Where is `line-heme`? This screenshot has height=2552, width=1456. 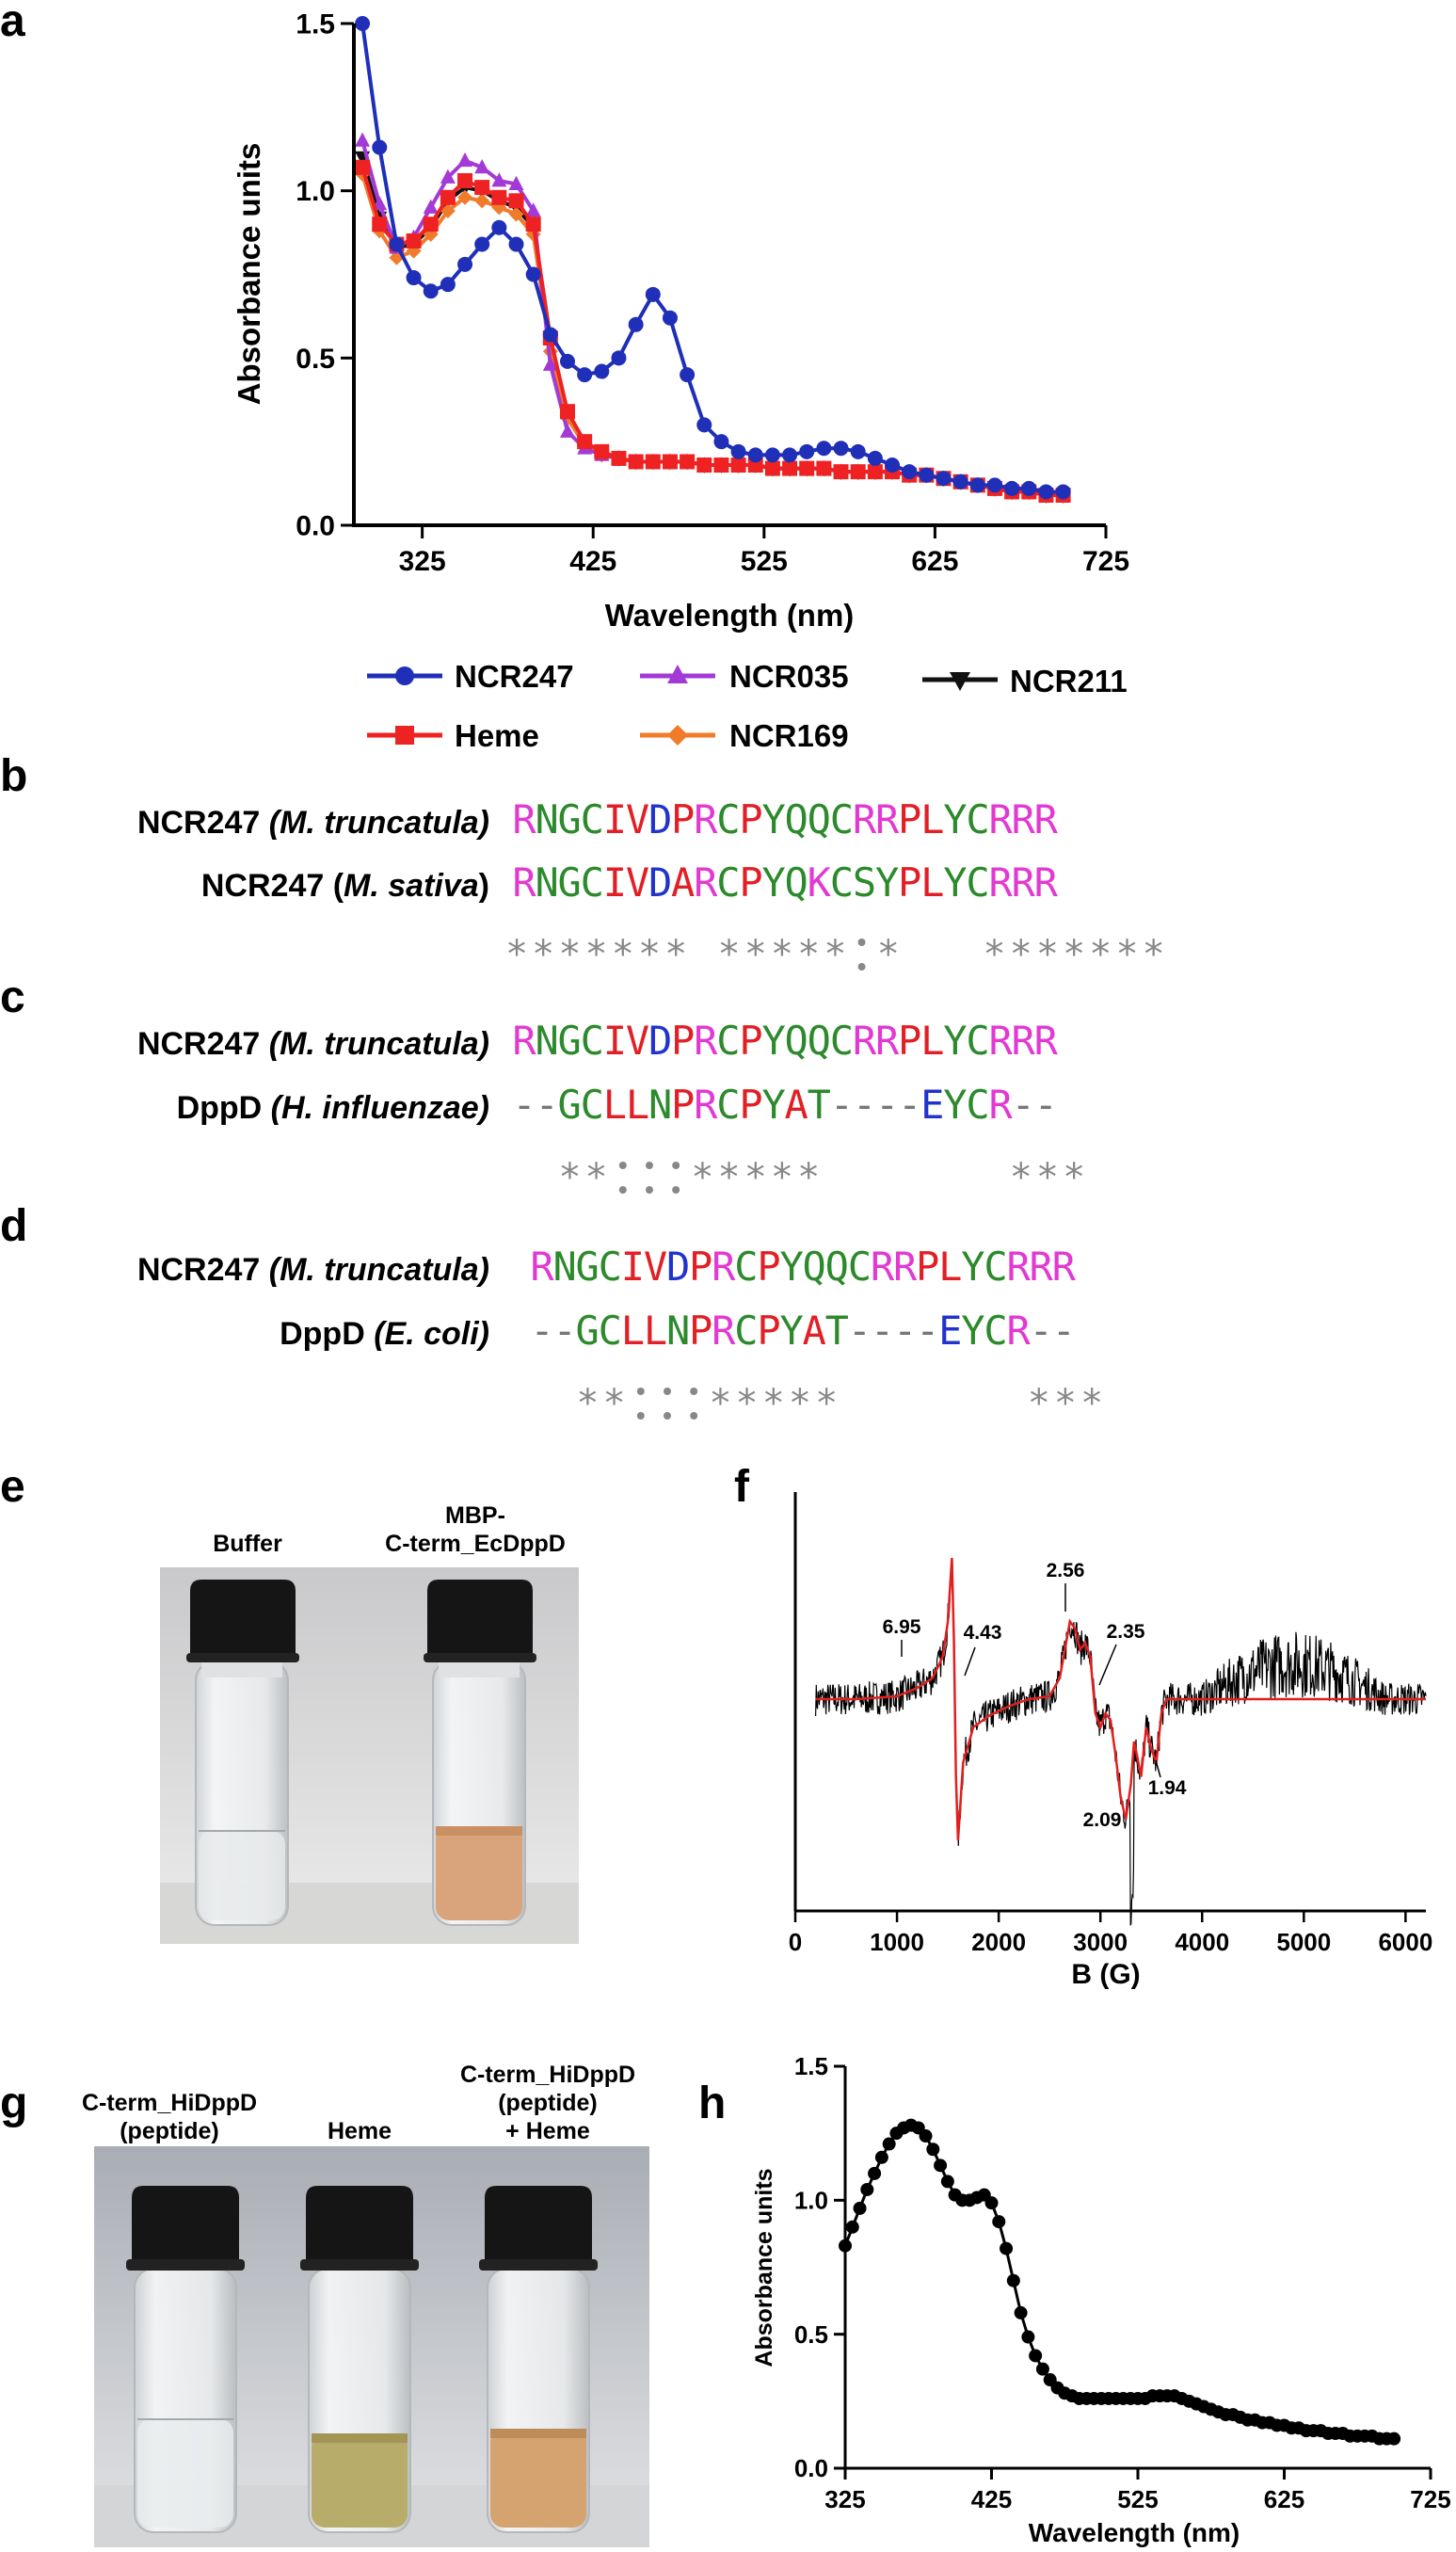 line-heme is located at coordinates (712, 332).